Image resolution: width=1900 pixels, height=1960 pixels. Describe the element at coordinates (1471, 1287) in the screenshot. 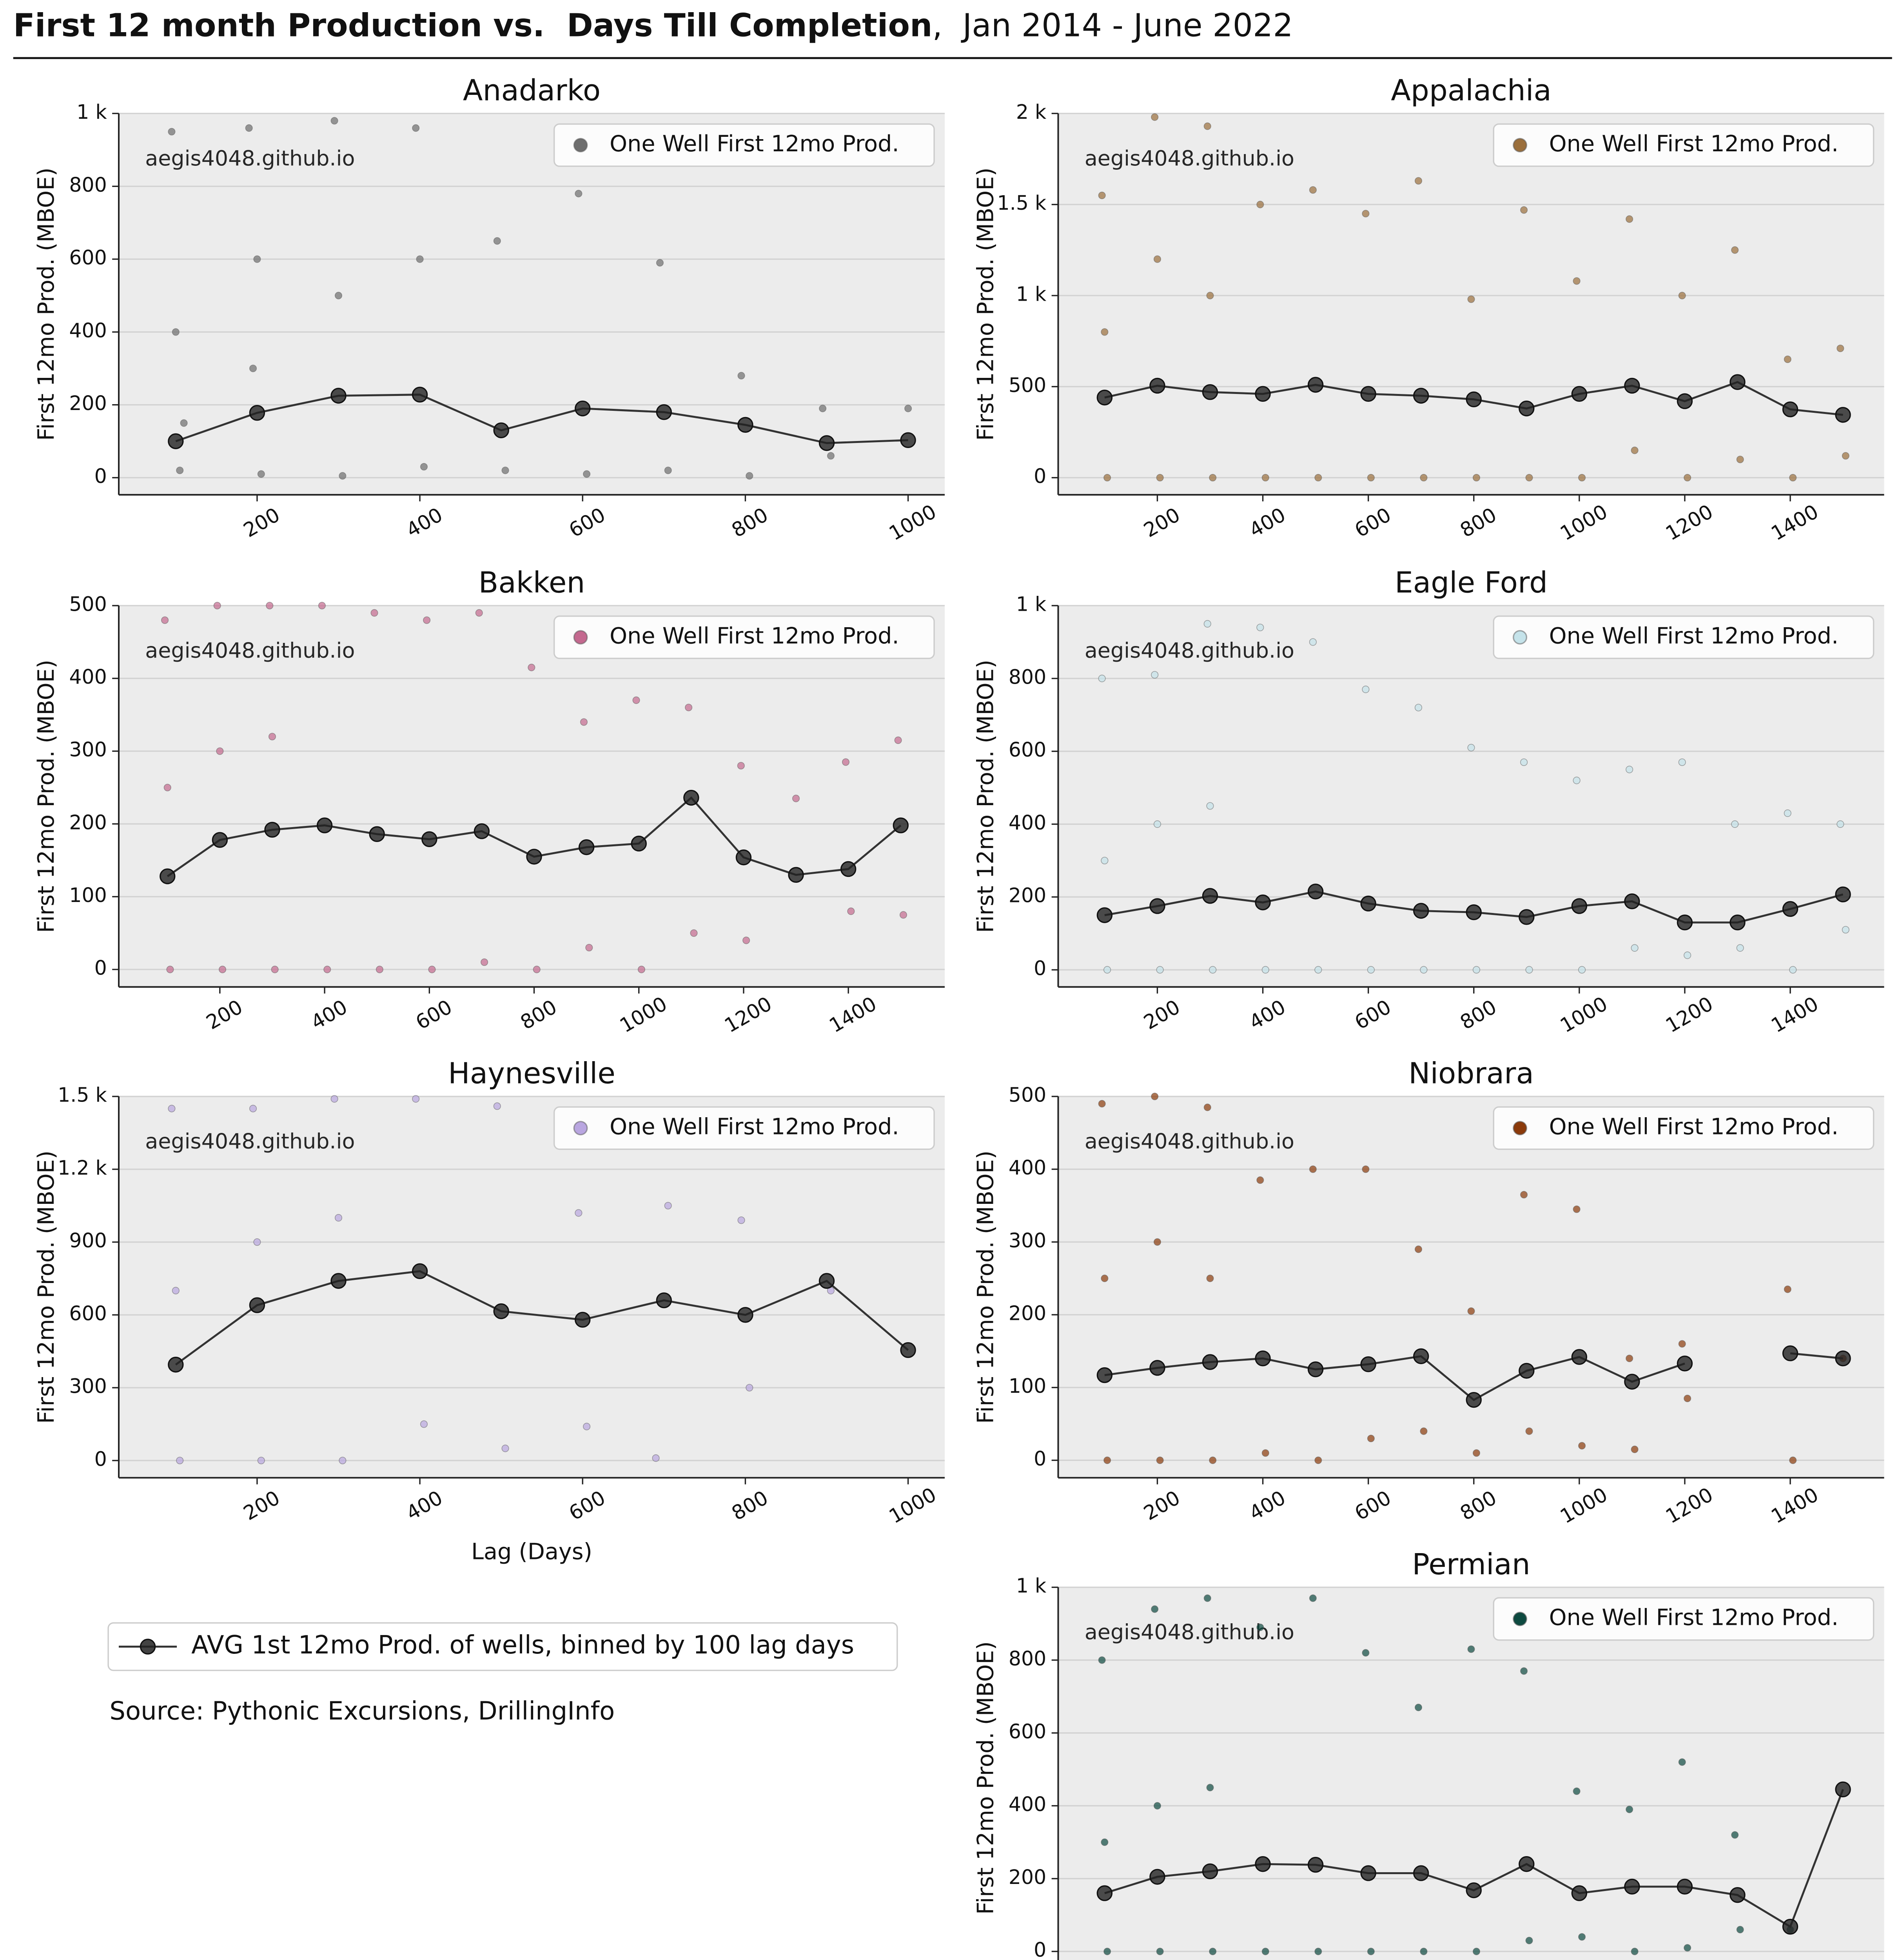

I see `plot-area` at that location.